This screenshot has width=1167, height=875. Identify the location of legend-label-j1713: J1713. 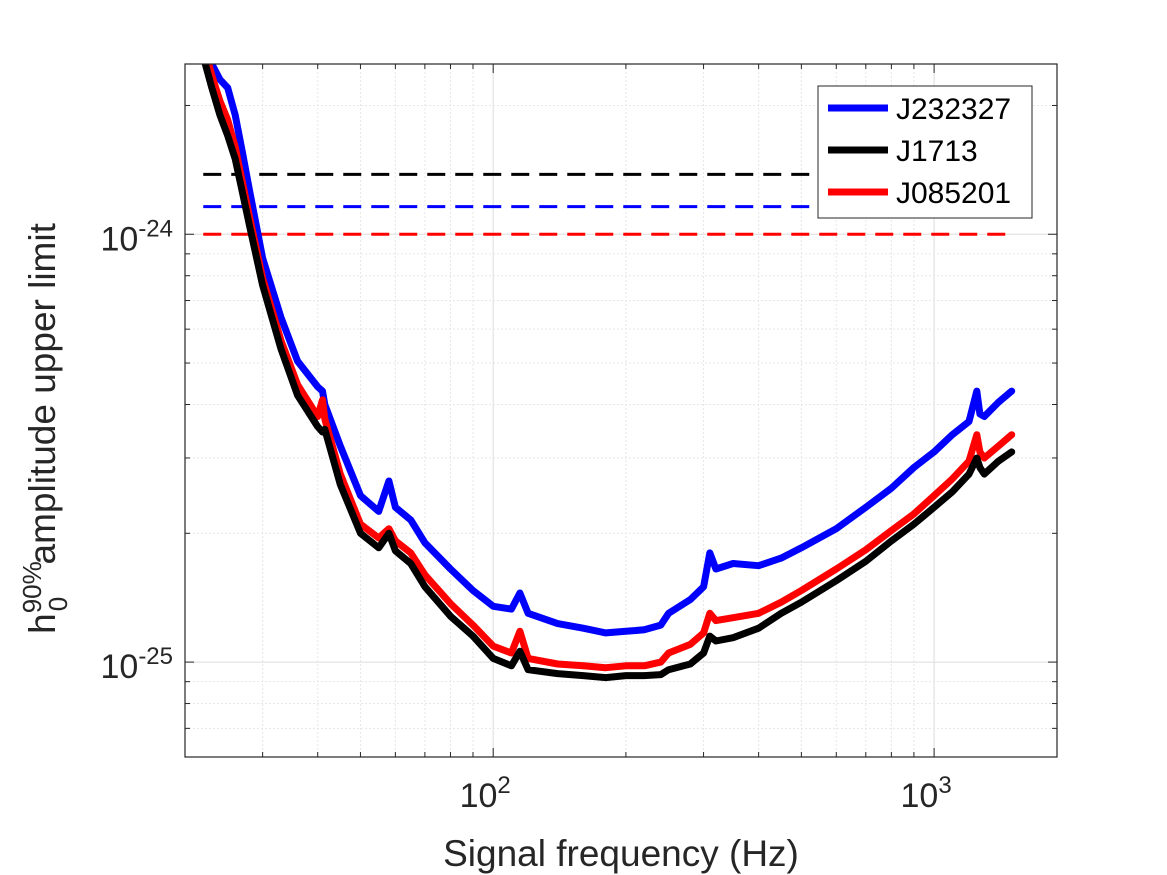
(937, 151).